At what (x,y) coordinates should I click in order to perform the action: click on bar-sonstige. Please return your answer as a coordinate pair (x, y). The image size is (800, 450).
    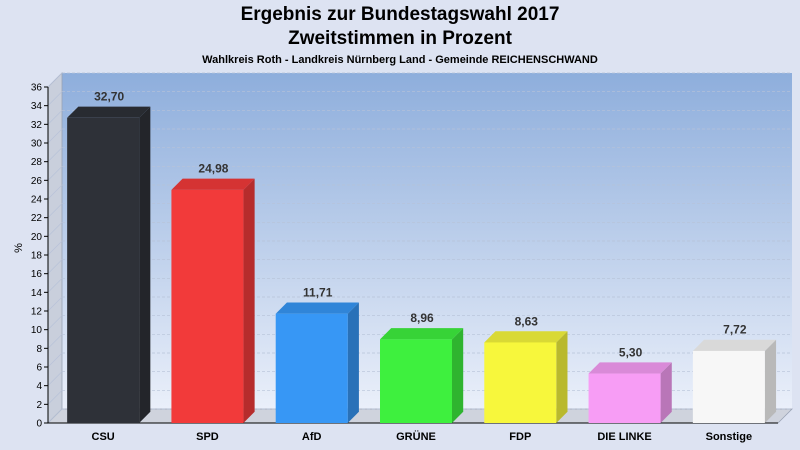
    Looking at the image, I should click on (728, 386).